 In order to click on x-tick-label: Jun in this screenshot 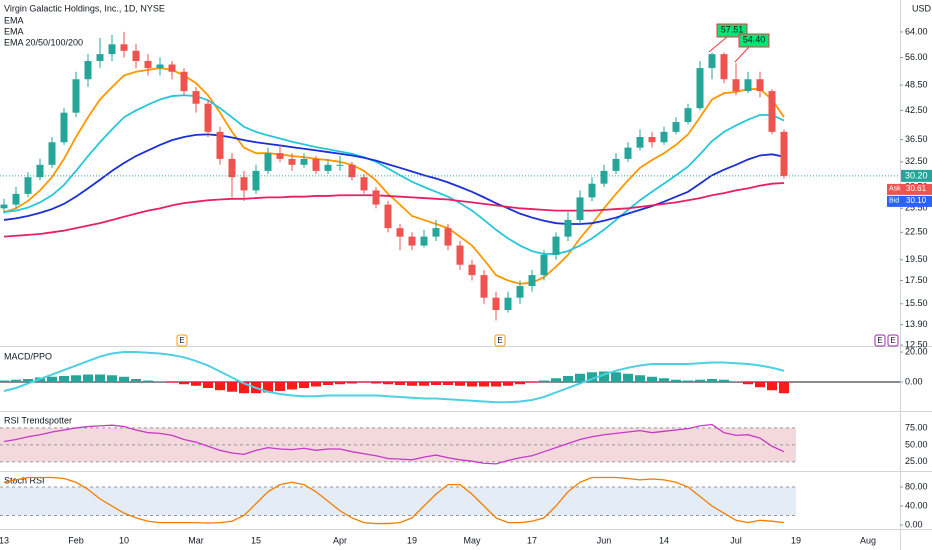, I will do `click(604, 540)`.